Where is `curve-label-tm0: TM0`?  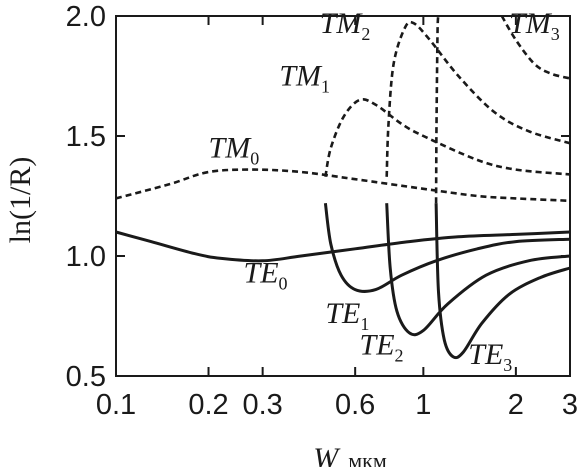
curve-label-tm0: TM0 is located at coordinates (234, 150).